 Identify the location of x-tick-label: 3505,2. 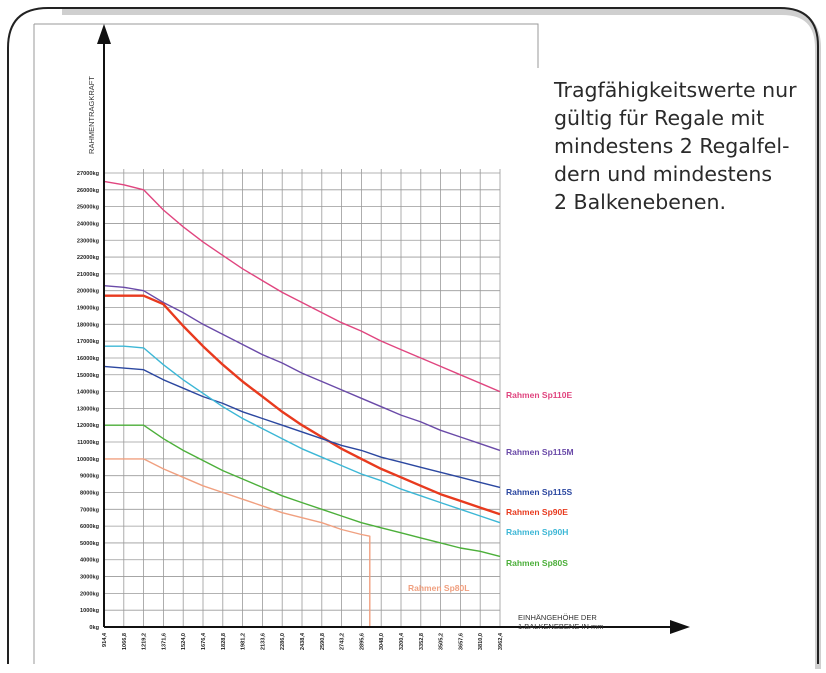
(442, 641).